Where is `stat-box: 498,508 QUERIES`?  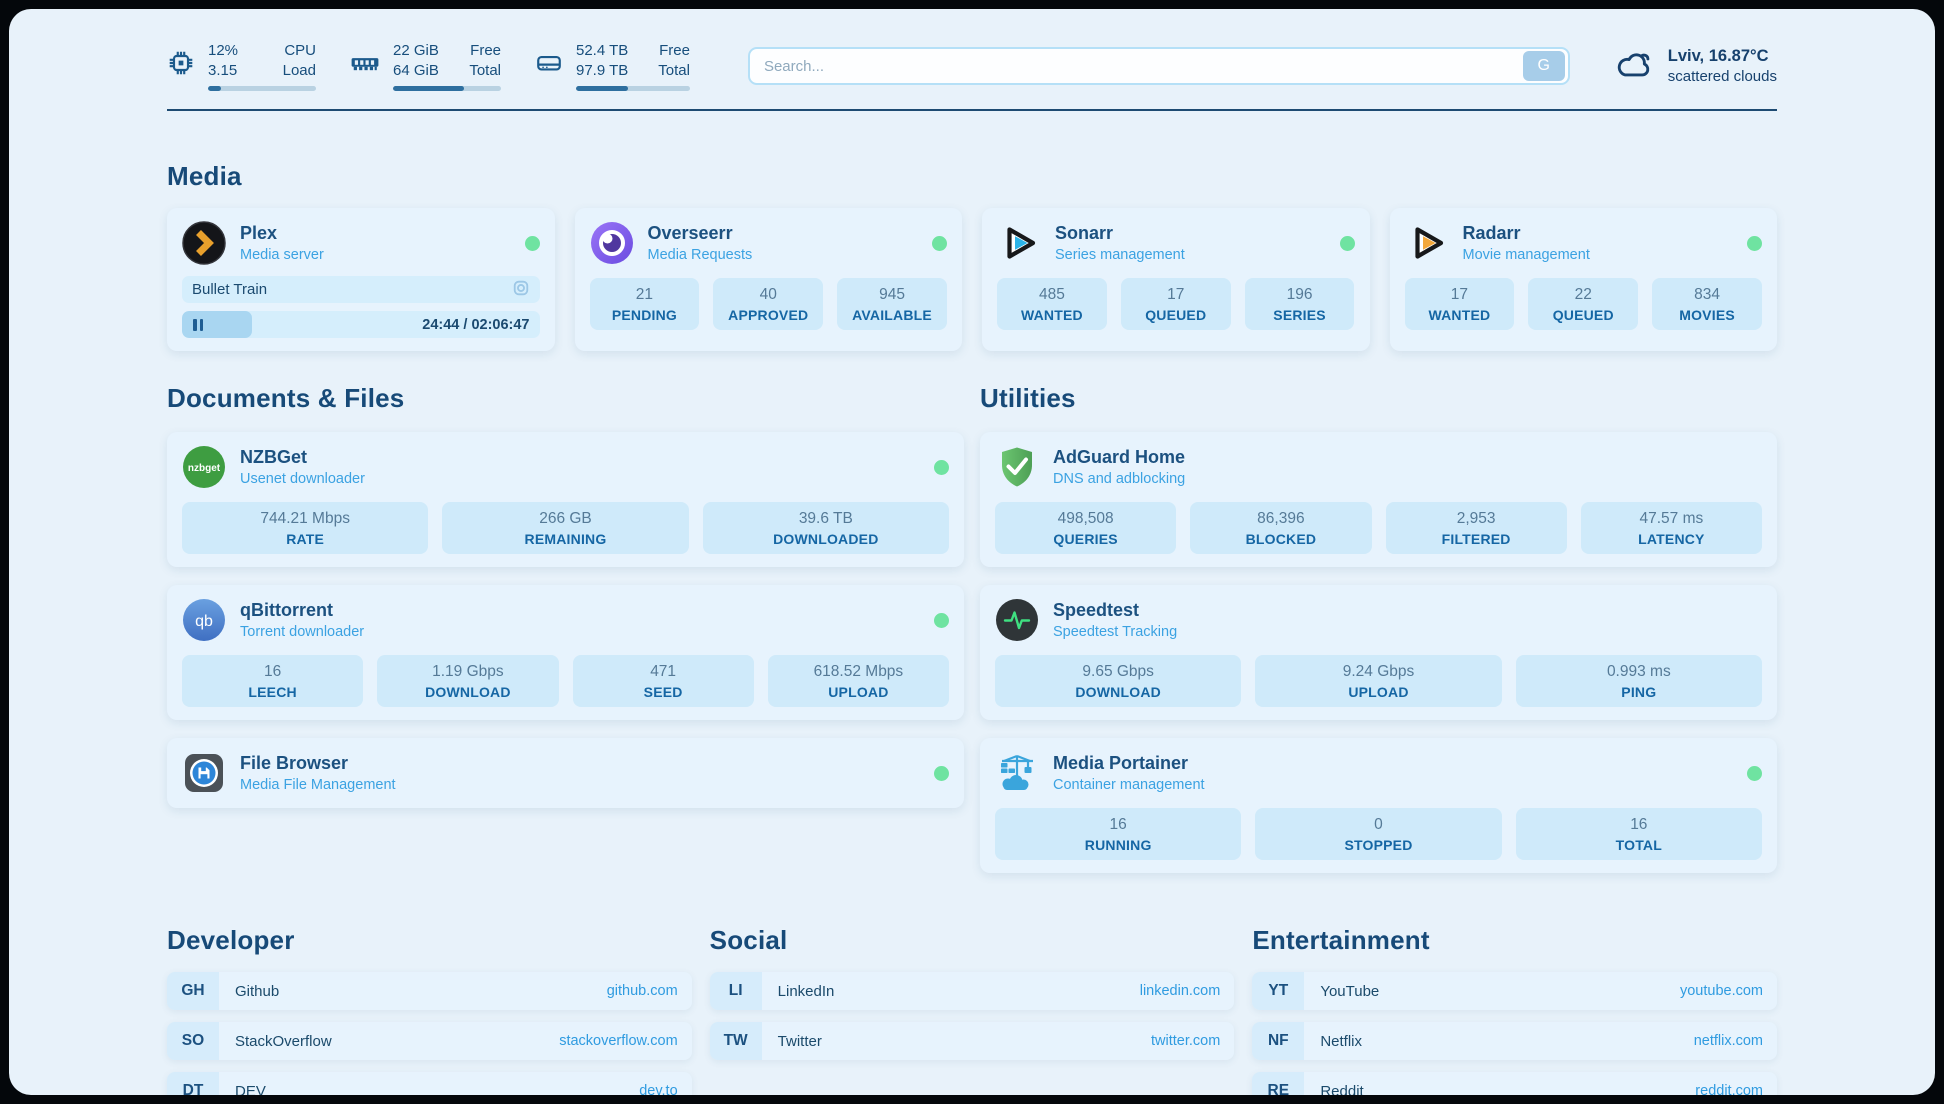
stat-box: 498,508 QUERIES is located at coordinates (1086, 528).